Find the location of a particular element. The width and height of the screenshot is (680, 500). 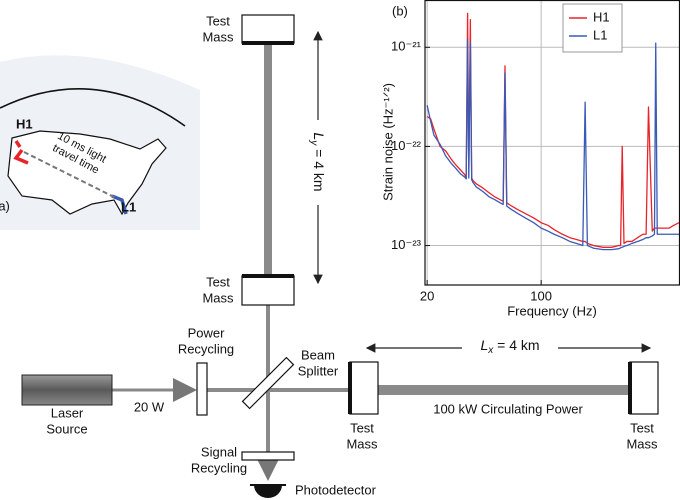

photodetector is located at coordinates (268, 491).